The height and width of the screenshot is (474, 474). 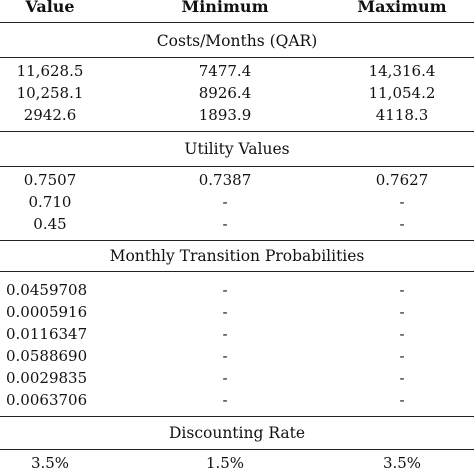 I want to click on table-row: 0.0029835 - -, so click(x=237, y=378).